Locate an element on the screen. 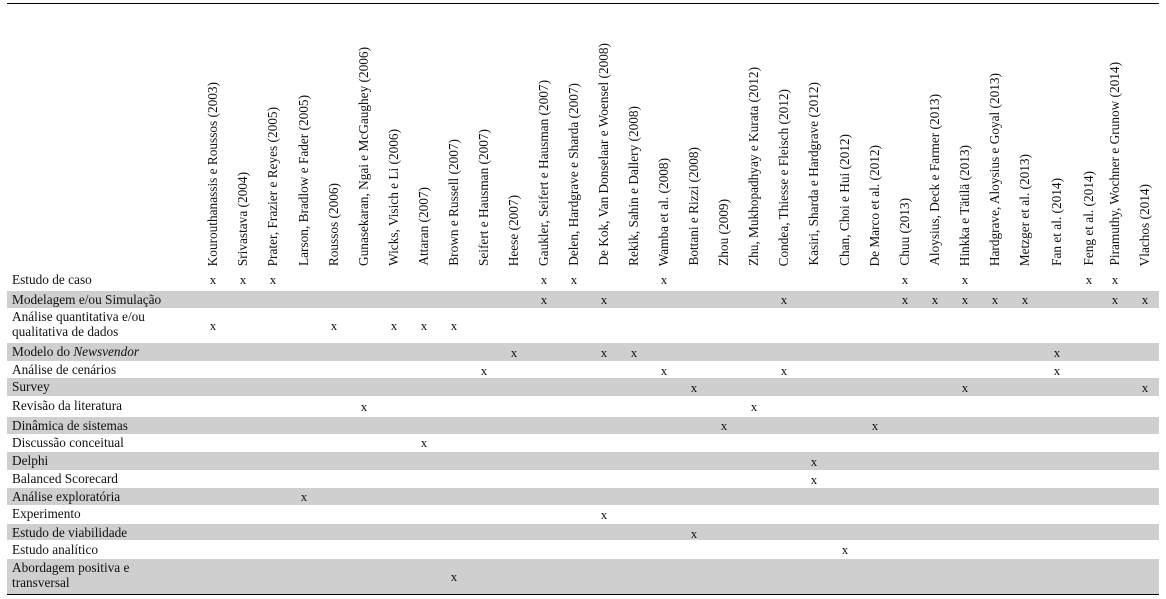 The height and width of the screenshot is (599, 1166). column-header-label: Chuu (2013) is located at coordinates (904, 232).